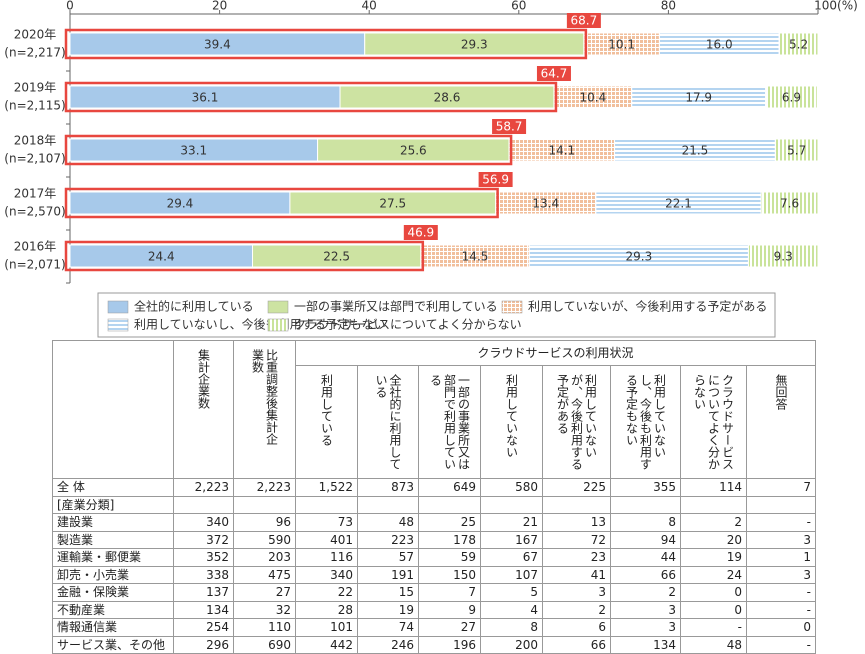 Image resolution: width=865 pixels, height=654 pixels. I want to click on row-label: 製造業, so click(113, 539).